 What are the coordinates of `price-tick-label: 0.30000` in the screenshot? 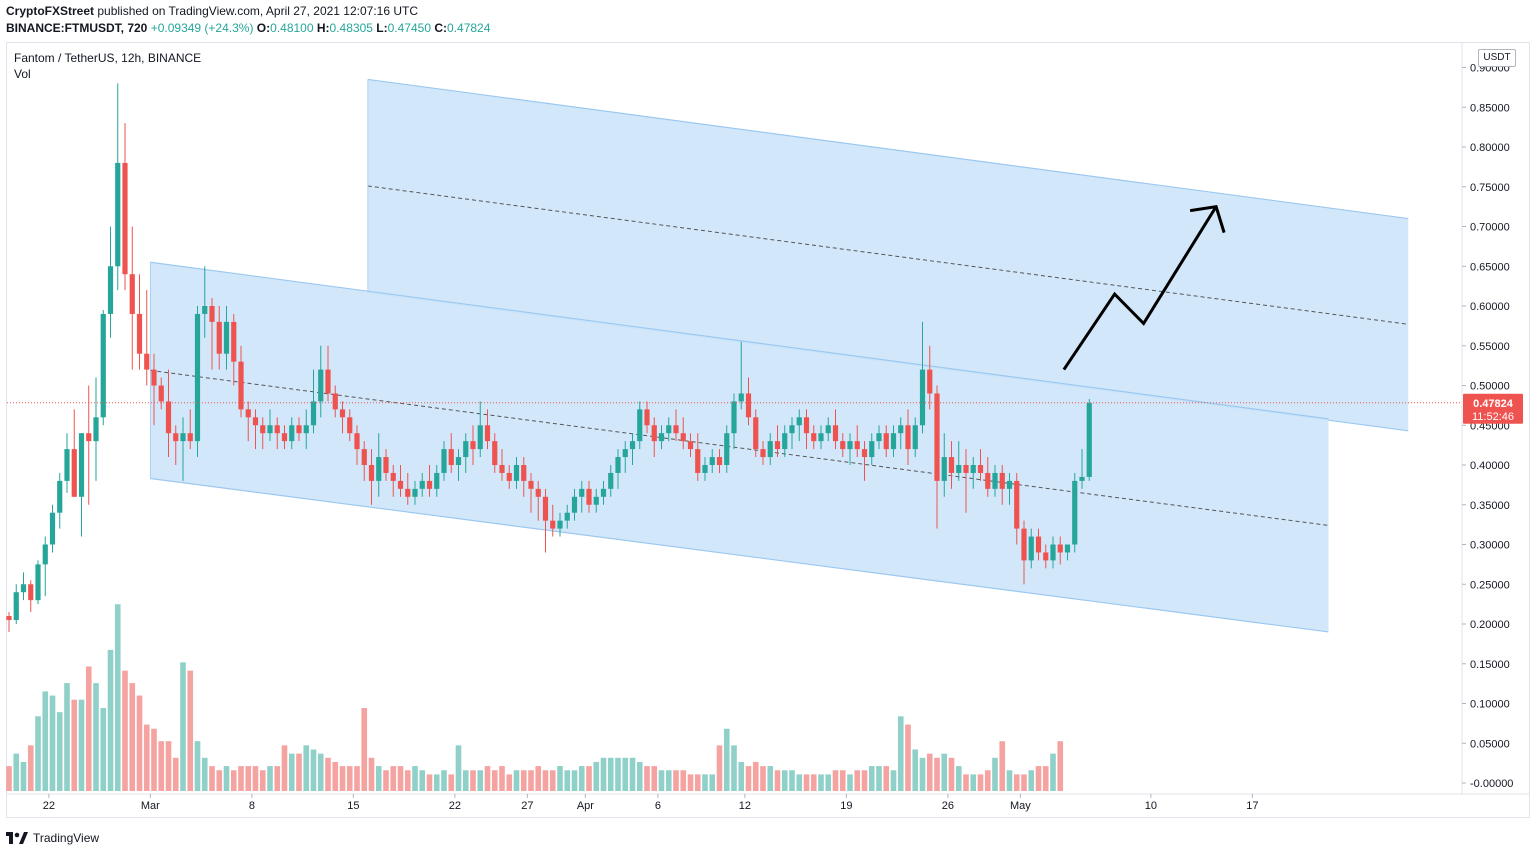 It's located at (1490, 546).